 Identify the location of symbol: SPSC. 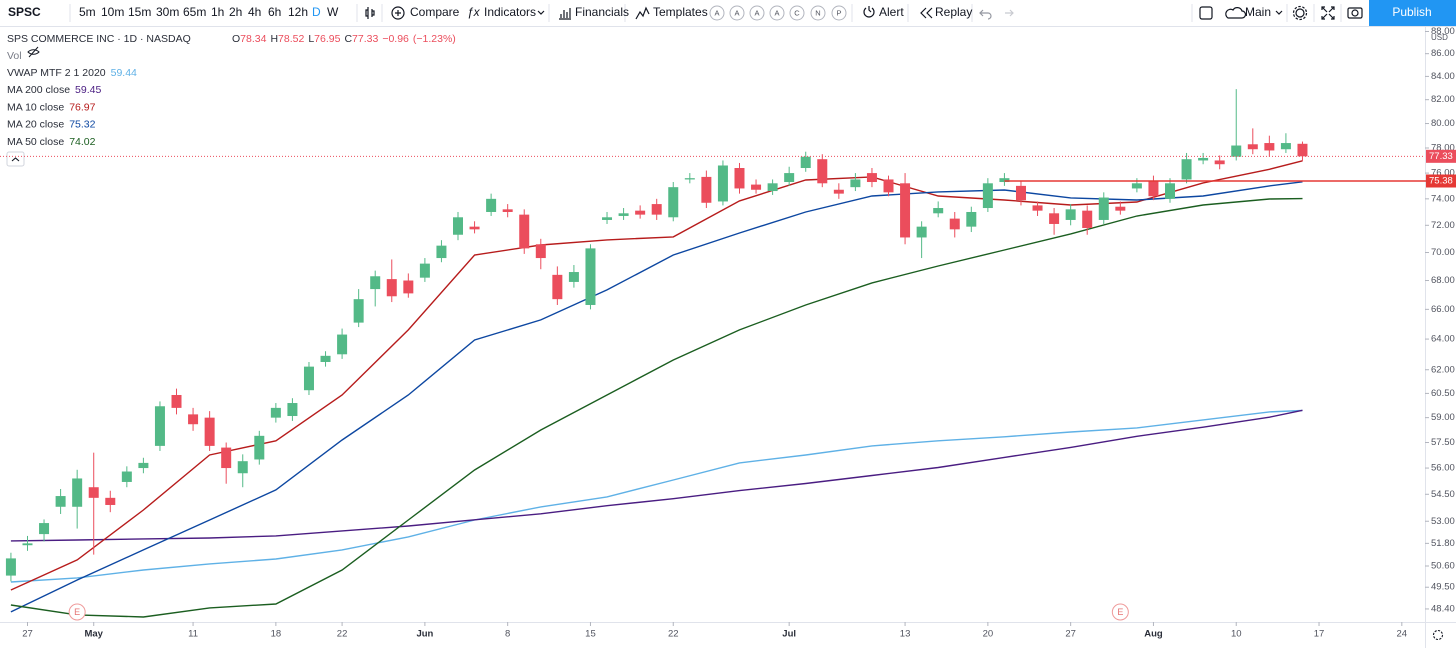
(24, 12).